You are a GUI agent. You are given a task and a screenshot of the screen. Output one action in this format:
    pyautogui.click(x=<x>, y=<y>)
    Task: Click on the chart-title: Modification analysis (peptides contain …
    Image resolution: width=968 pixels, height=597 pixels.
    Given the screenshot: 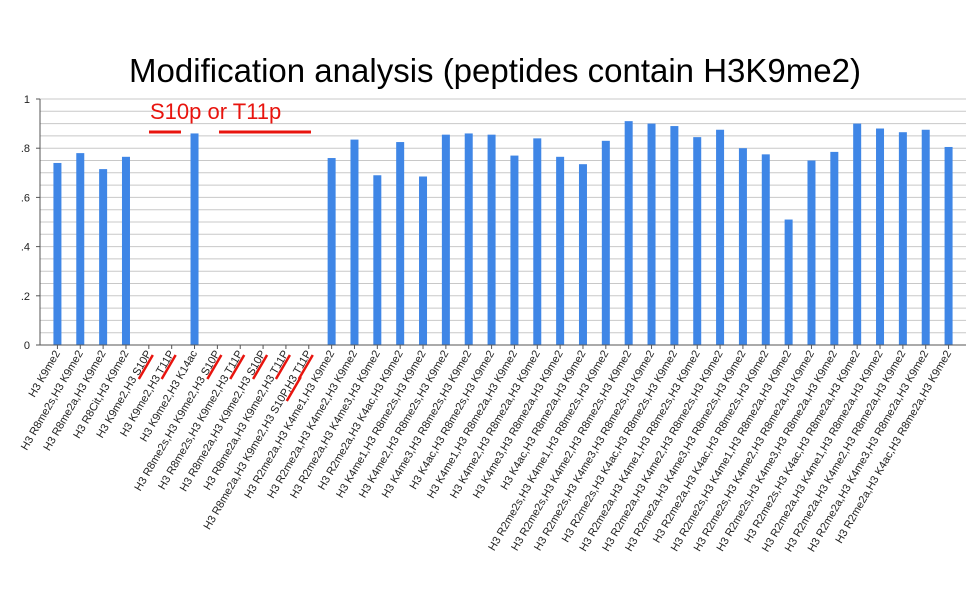 What is the action you would take?
    pyautogui.click(x=495, y=70)
    